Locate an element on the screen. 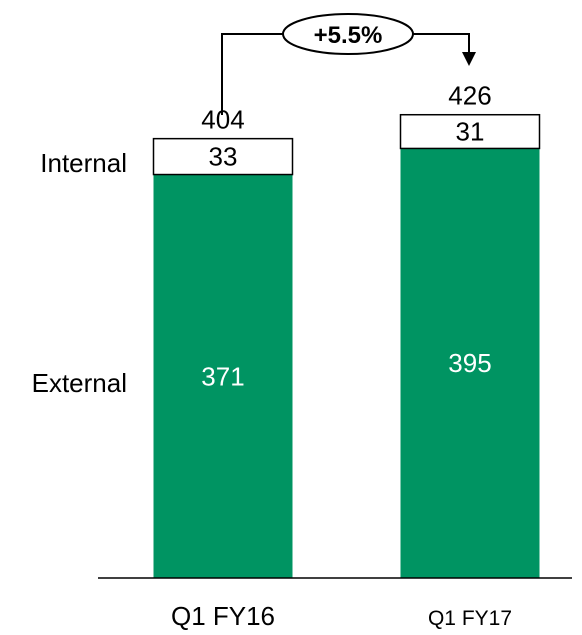  x-tick-label-q1-fy16: Q1 FY16 is located at coordinates (223, 616).